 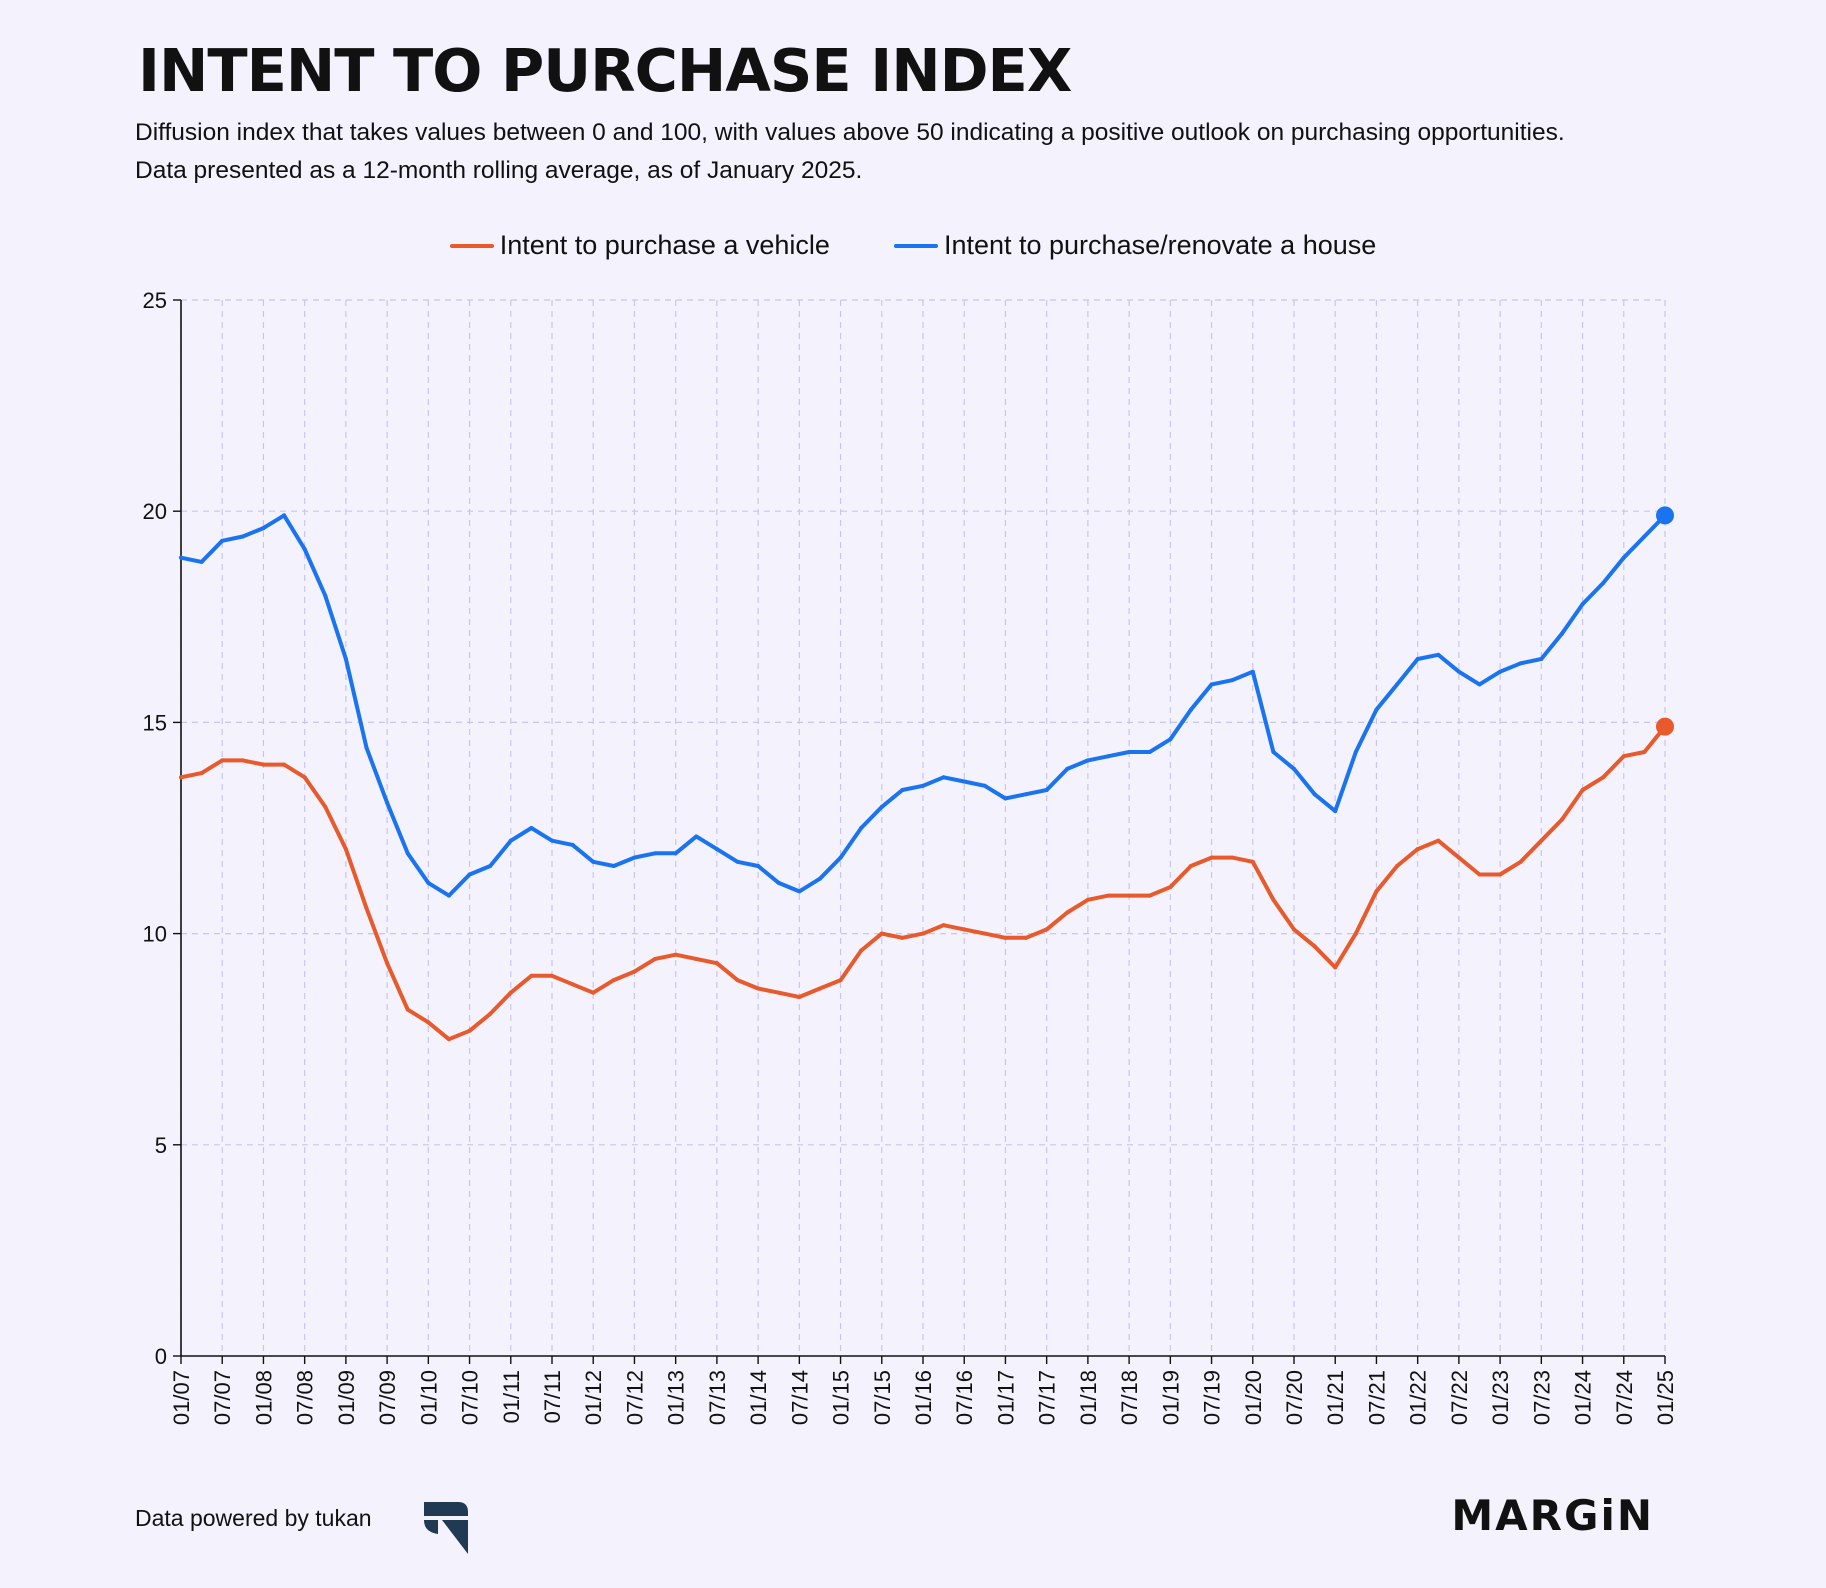 I want to click on legend-swatch-house, so click(x=915, y=245).